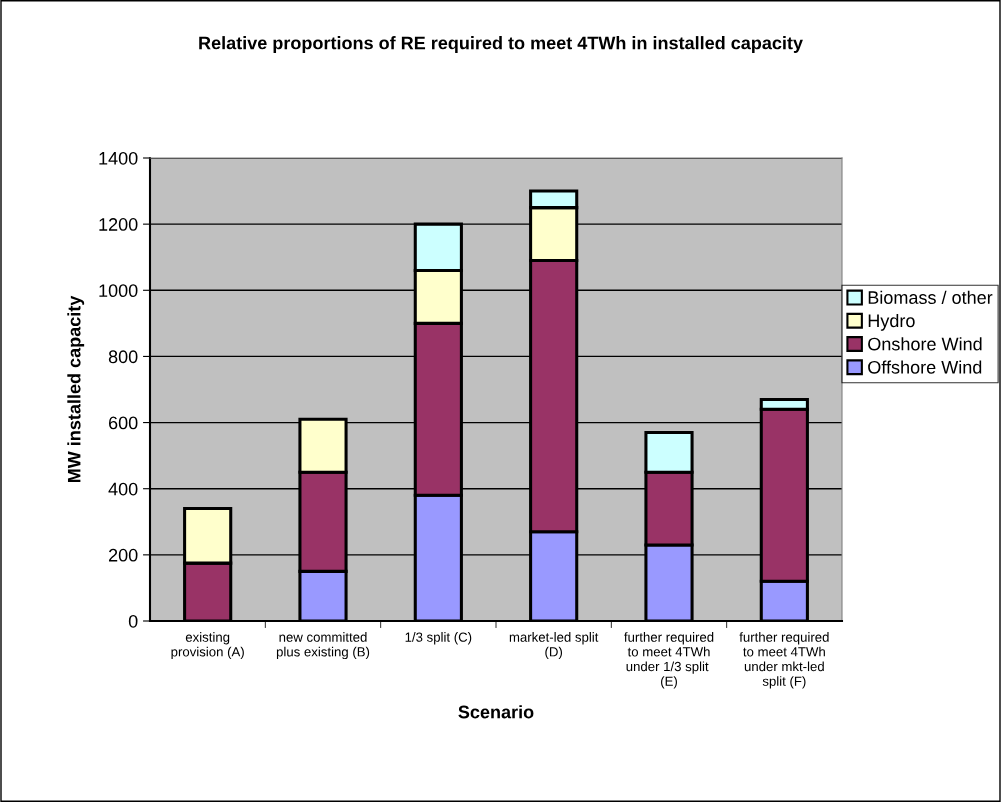 The image size is (1001, 802). I want to click on y-tick-label: 800, so click(123, 357).